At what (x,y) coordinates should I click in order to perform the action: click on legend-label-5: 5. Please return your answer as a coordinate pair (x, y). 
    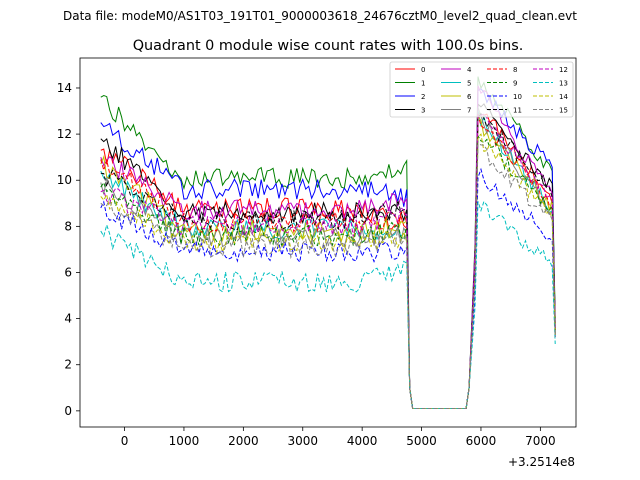
    Looking at the image, I should click on (469, 84).